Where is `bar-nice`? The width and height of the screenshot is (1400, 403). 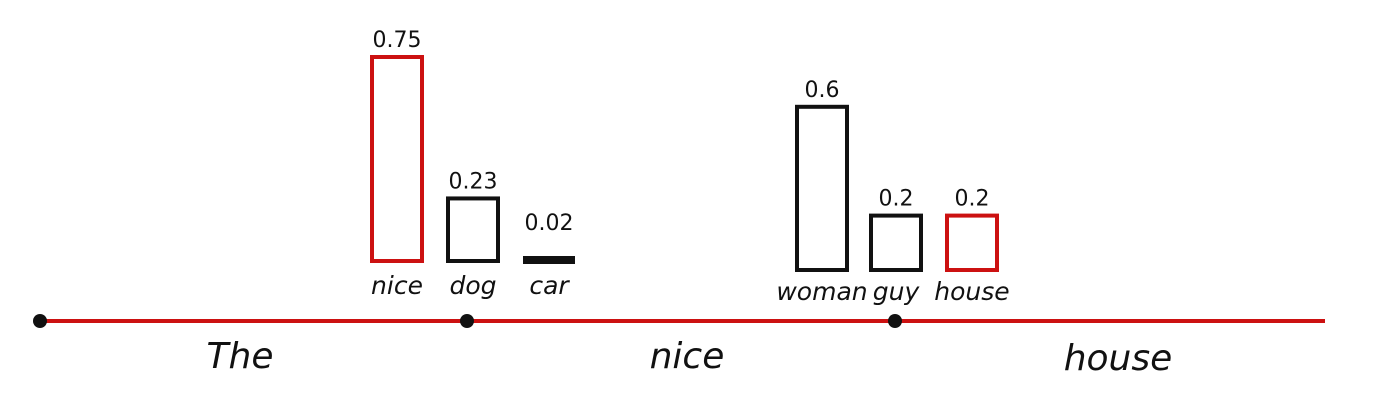
bar-nice is located at coordinates (397, 159).